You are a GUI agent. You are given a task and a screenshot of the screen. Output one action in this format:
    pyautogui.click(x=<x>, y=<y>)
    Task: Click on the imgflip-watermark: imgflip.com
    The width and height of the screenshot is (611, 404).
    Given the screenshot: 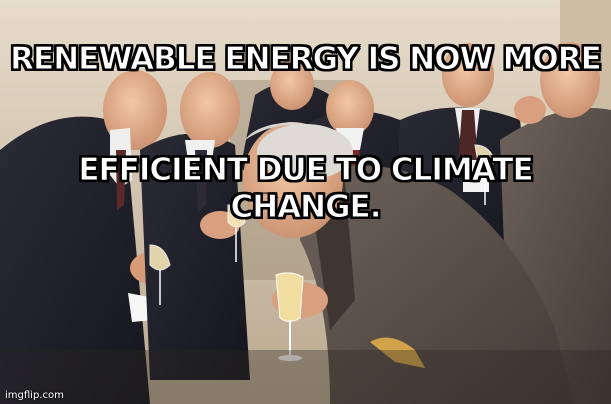 What is the action you would take?
    pyautogui.click(x=34, y=395)
    